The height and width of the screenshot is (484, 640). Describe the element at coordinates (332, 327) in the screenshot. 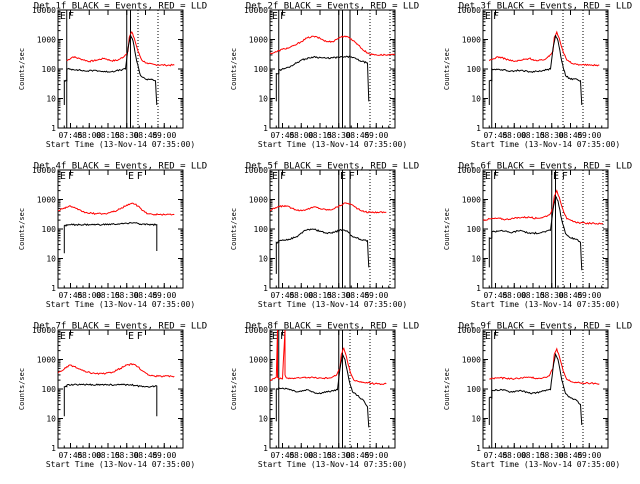

I see `panel-title: Det 8f BLACK = Events, RED = LLD` at that location.